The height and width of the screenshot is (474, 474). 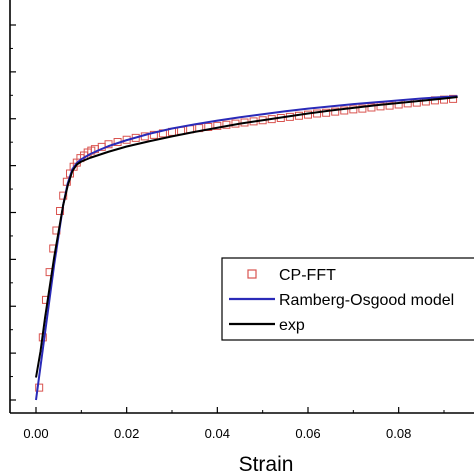 I want to click on legend: CP-FFT Ramberg-Osgood model exp, so click(x=347, y=299).